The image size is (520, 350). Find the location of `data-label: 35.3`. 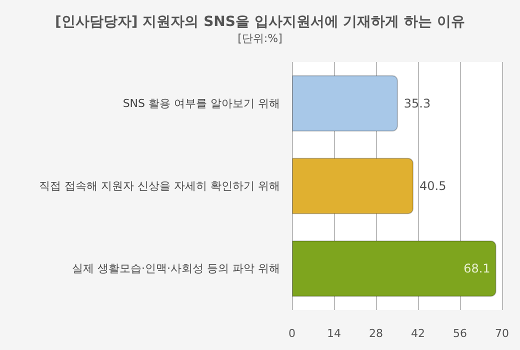

data-label: 35.3 is located at coordinates (417, 103).